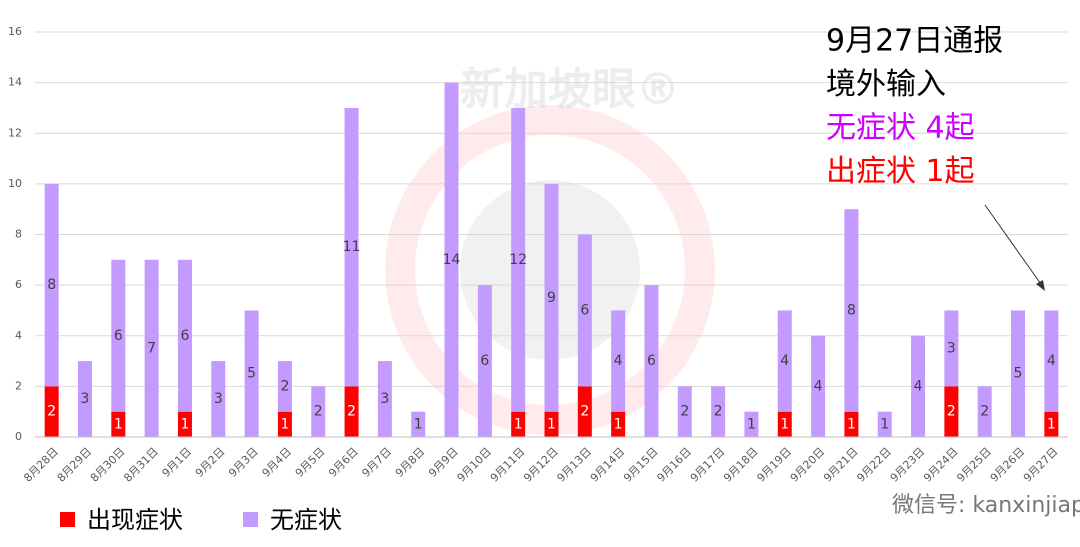 The width and height of the screenshot is (1080, 547). I want to click on x-tick-label: 9月16日, so click(674, 465).